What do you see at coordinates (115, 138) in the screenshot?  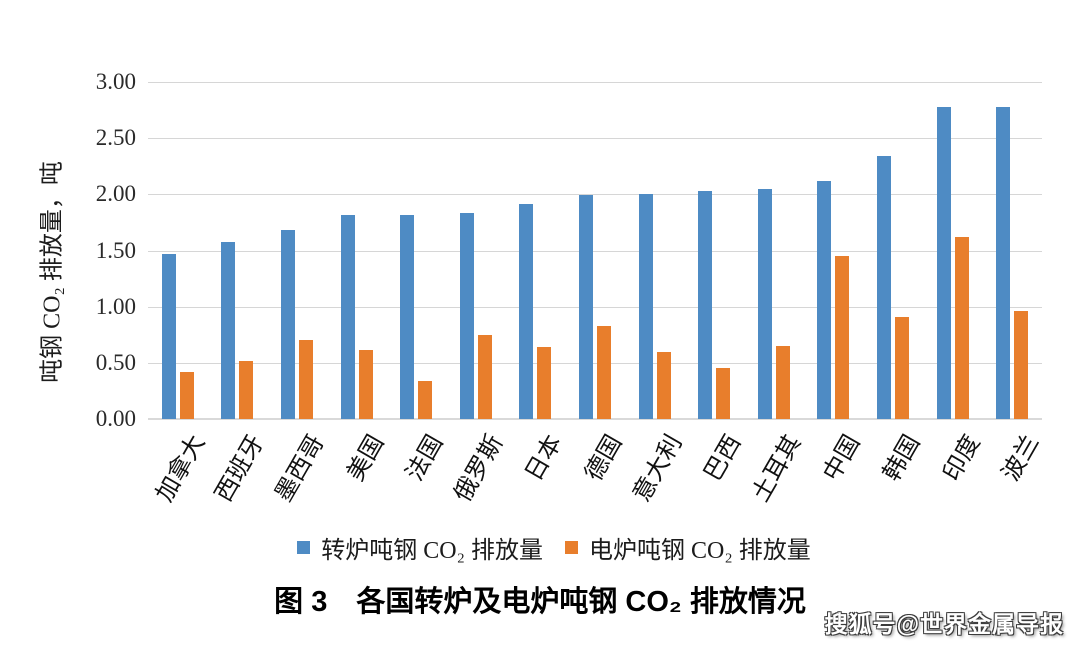 I see `y-tick-label: 2.50` at bounding box center [115, 138].